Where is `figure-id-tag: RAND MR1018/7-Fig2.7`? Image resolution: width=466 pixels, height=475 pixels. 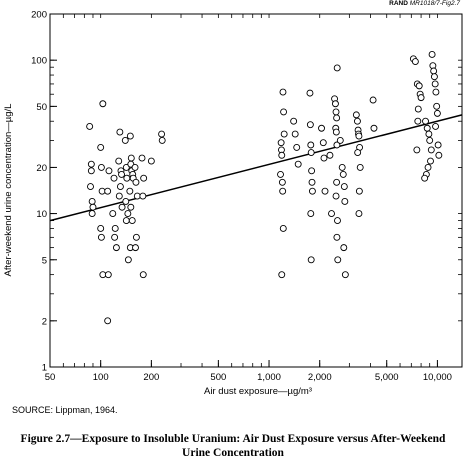 figure-id-tag: RAND MR1018/7-Fig2.7 is located at coordinates (424, 3).